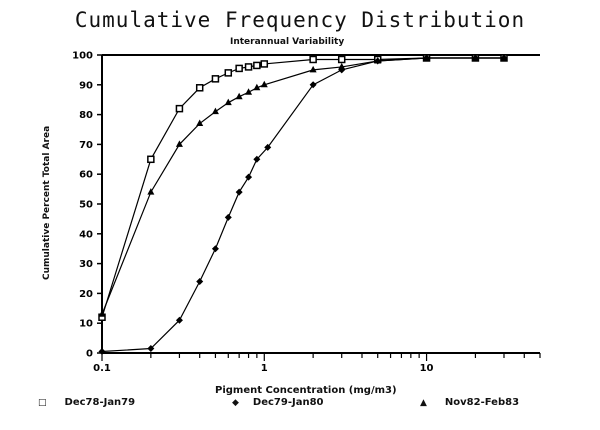 The height and width of the screenshot is (430, 600). What do you see at coordinates (42, 403) in the screenshot?
I see `square-marker-icon: □` at bounding box center [42, 403].